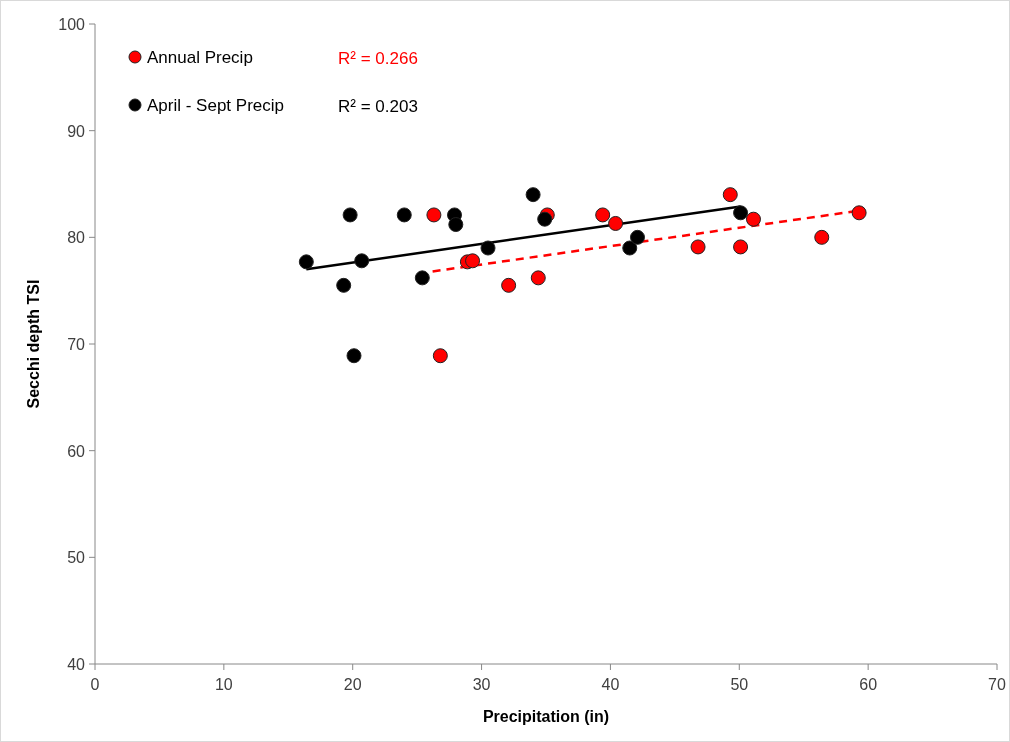 The width and height of the screenshot is (1010, 742). What do you see at coordinates (378, 58) in the screenshot?
I see `annotation: R² = 0.266` at bounding box center [378, 58].